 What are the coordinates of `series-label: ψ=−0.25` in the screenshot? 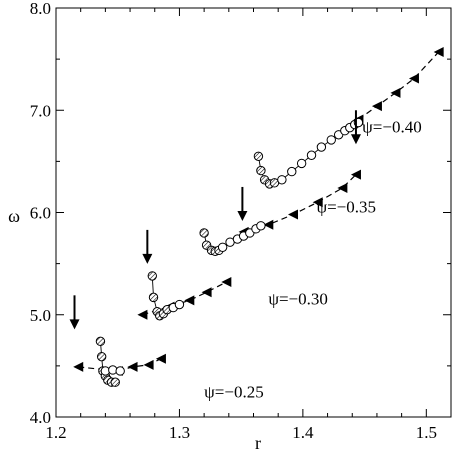 It's located at (234, 392).